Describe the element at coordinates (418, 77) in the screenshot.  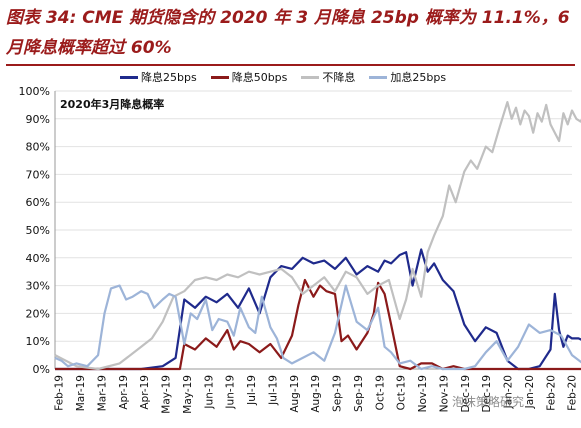
I see `legend-label-hike25: 加息25bps` at that location.